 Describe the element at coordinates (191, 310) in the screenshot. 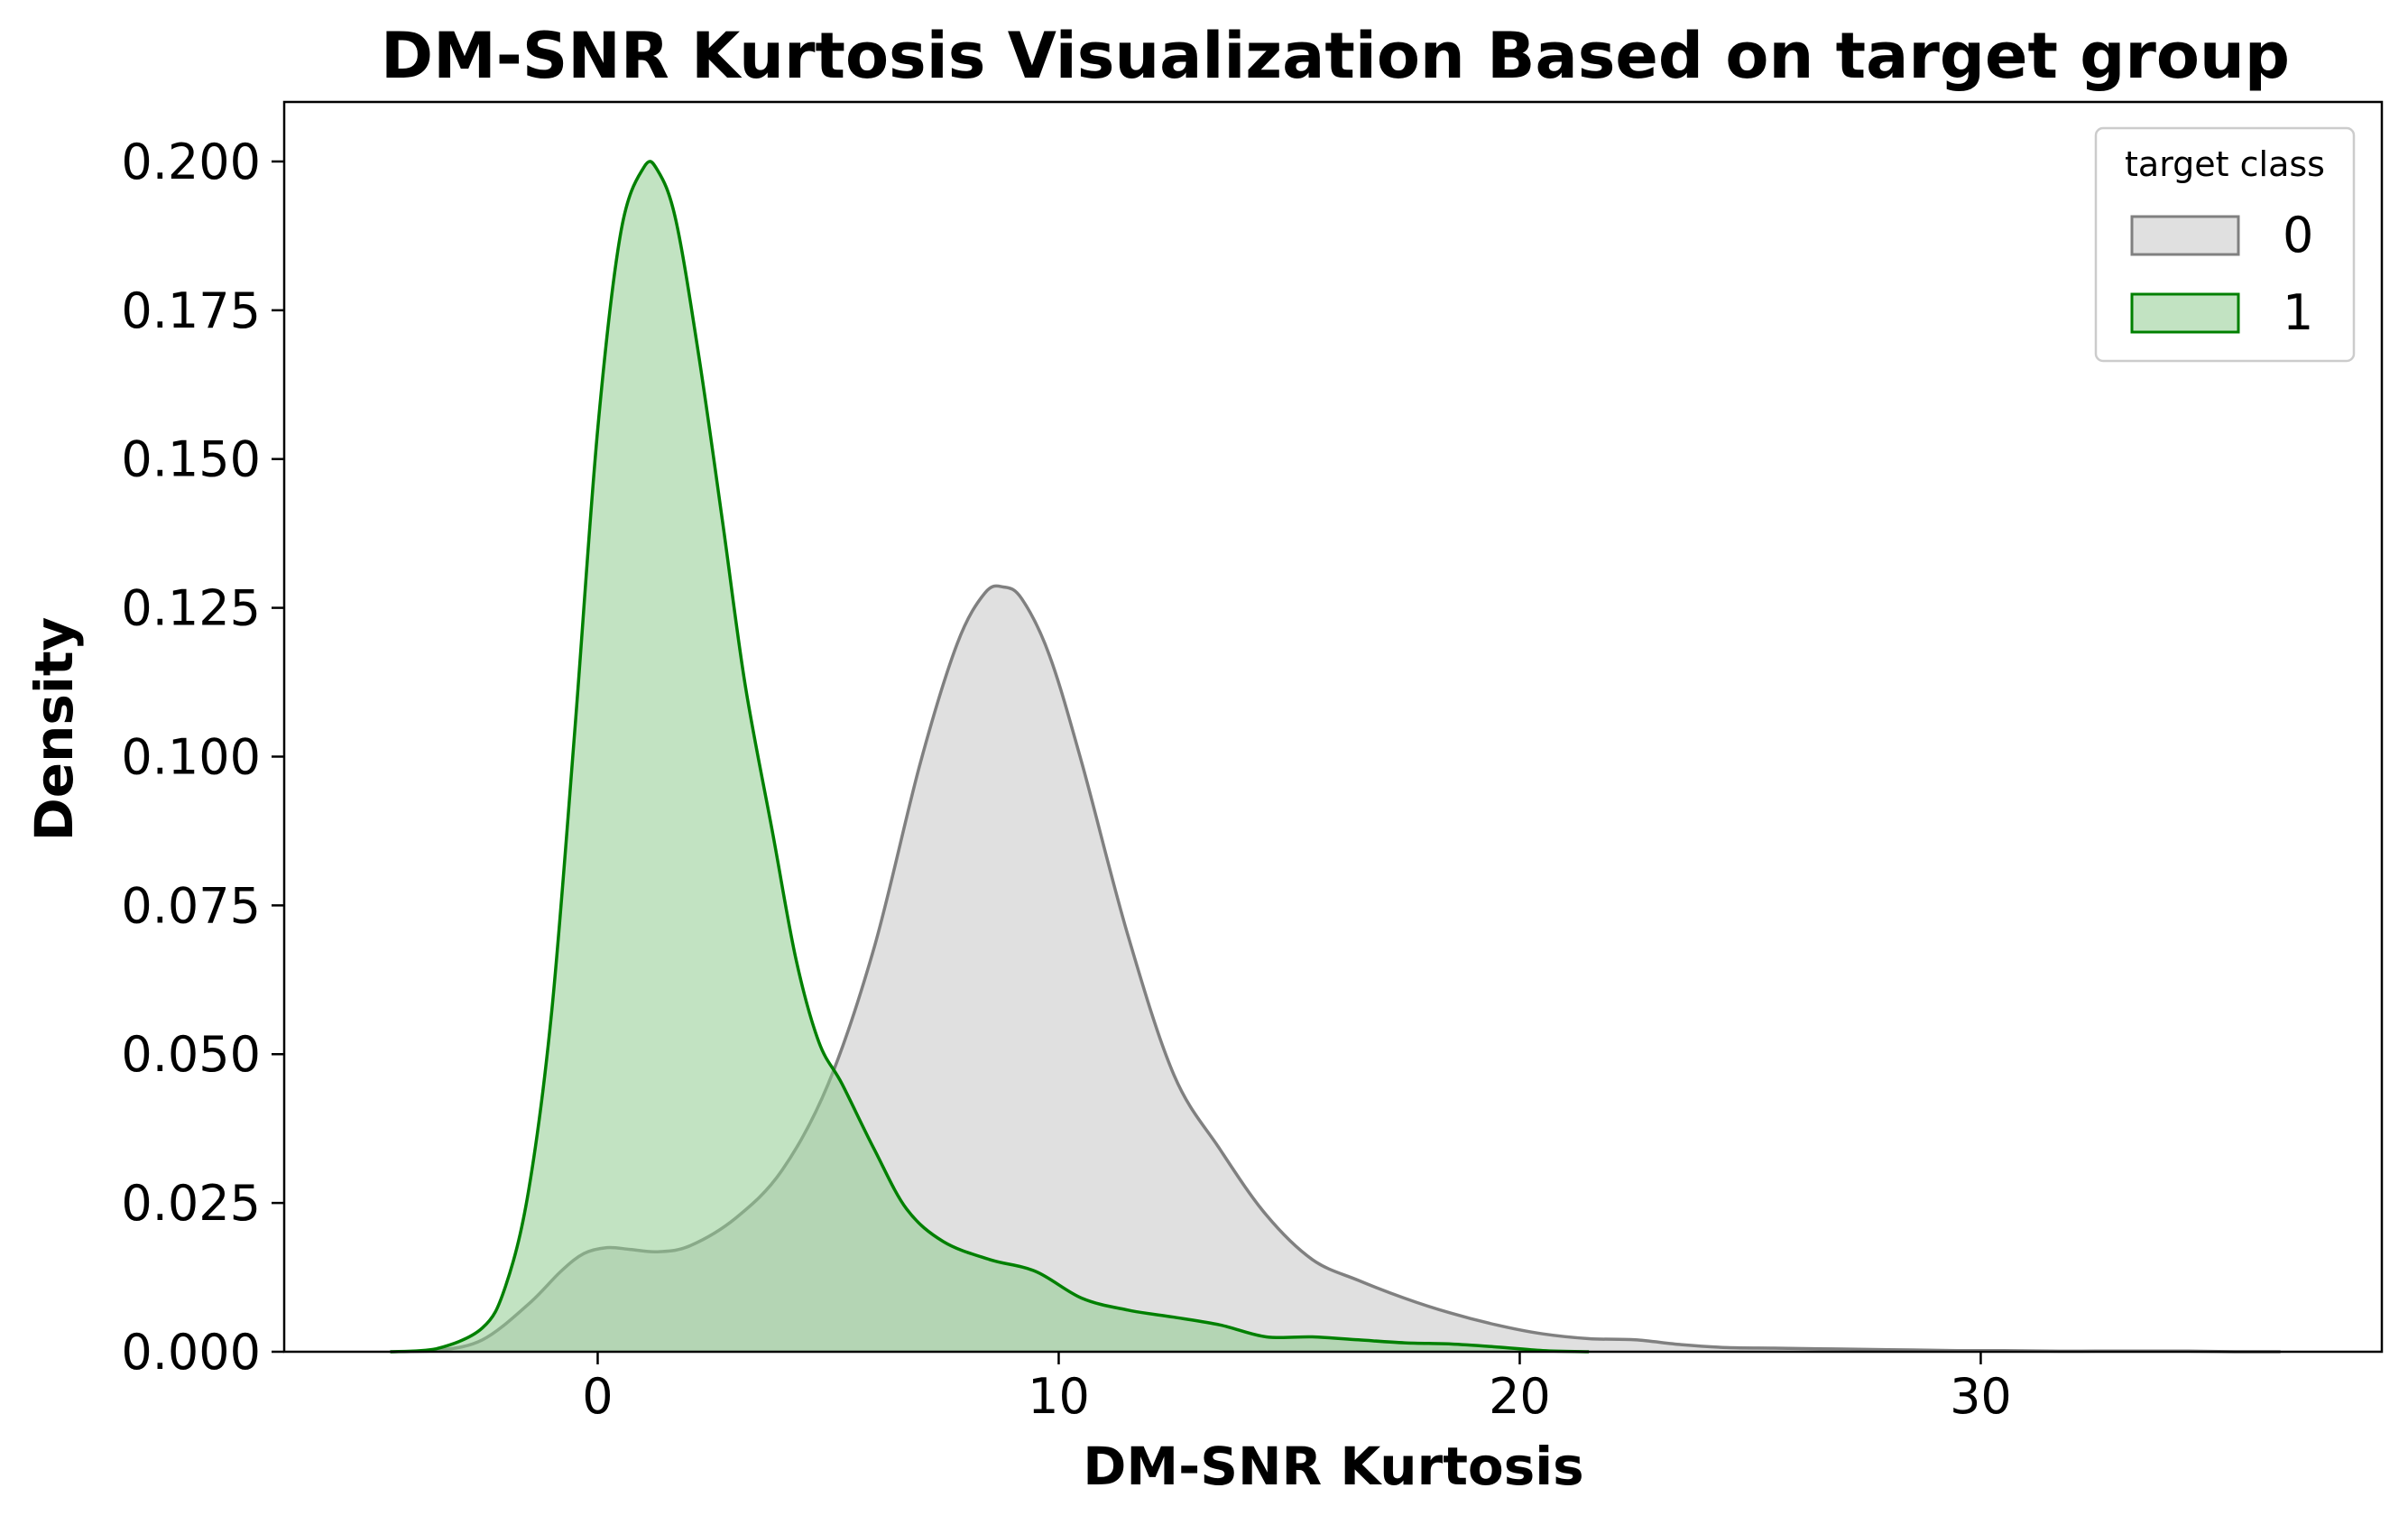

I see `y-tick-label: 0.175` at that location.